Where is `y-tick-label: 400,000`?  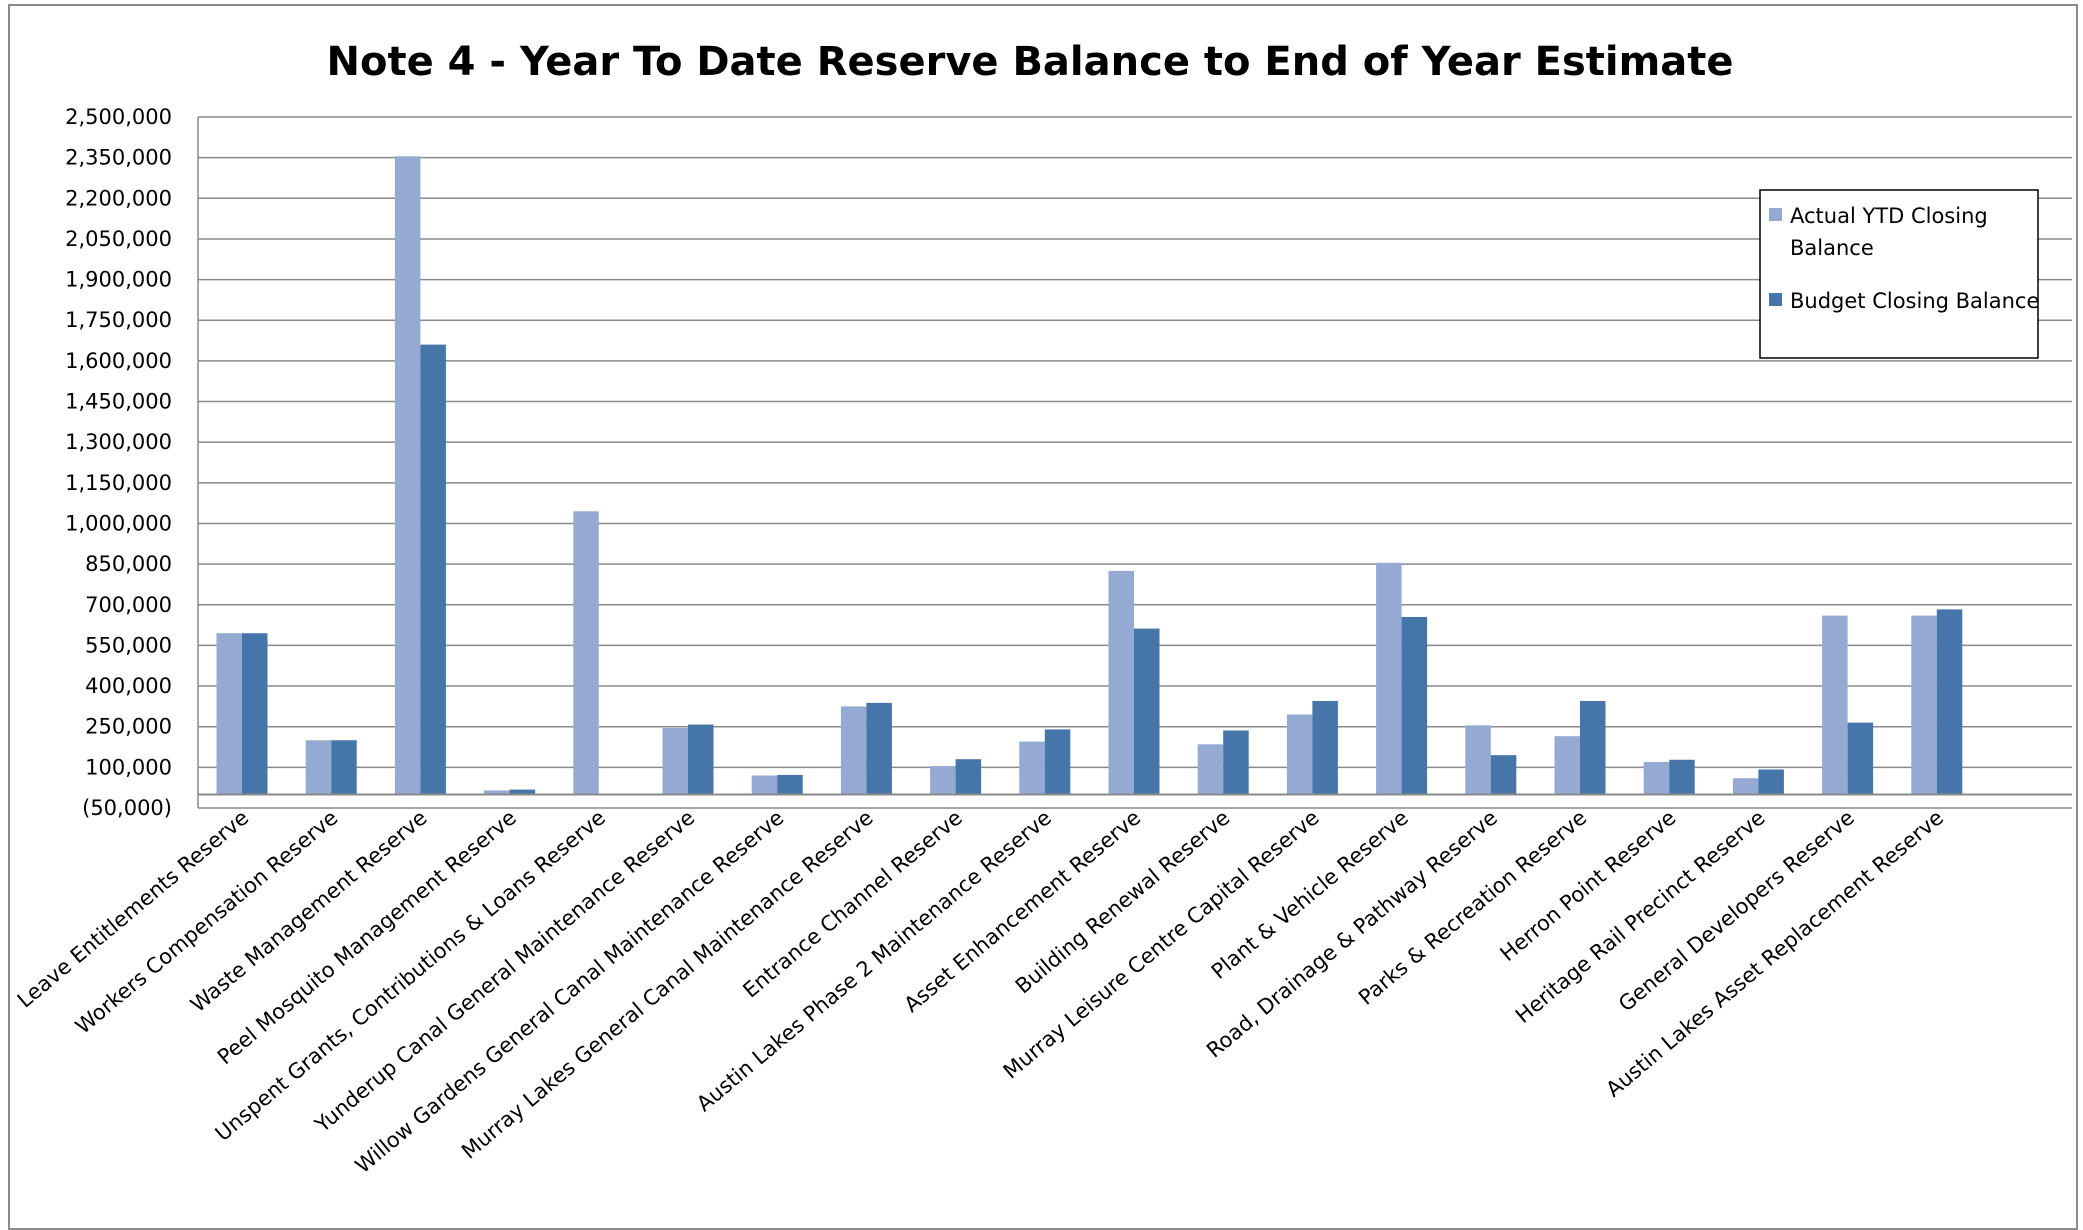
y-tick-label: 400,000 is located at coordinates (128, 686).